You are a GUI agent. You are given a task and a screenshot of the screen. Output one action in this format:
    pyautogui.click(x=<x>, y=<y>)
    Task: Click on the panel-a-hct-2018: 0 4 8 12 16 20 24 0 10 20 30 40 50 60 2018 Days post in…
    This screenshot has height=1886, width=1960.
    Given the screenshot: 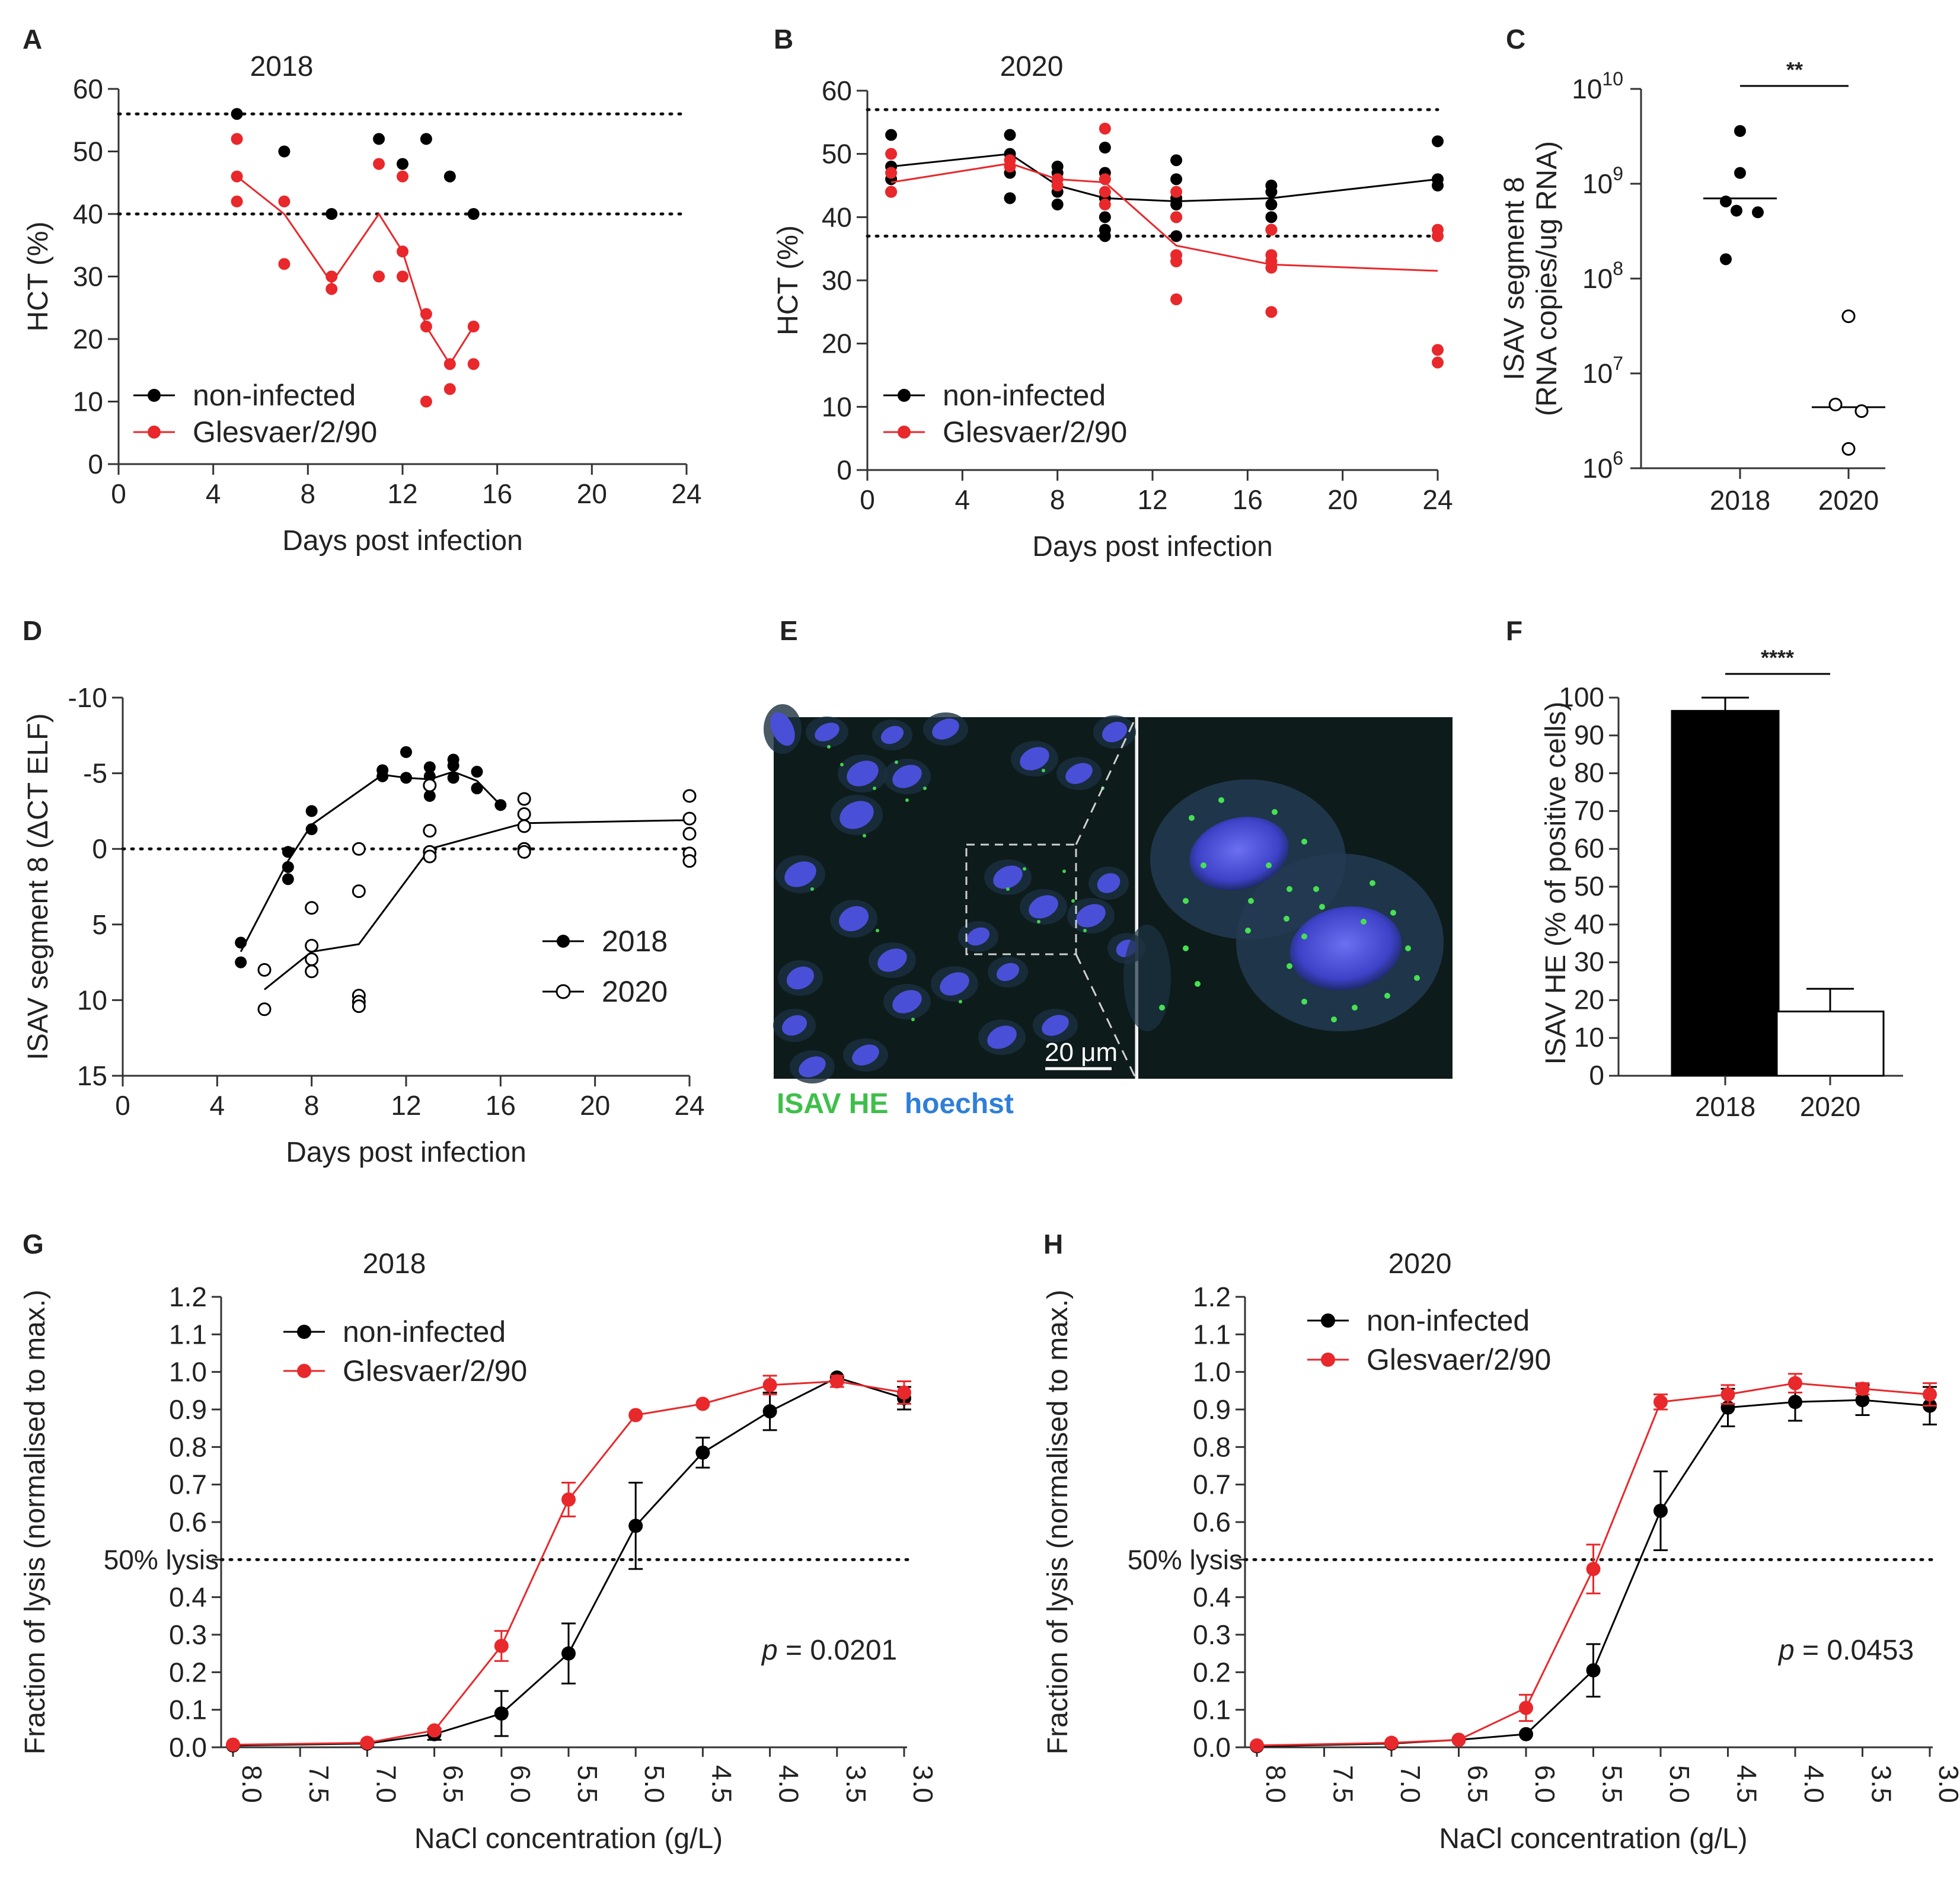 What is the action you would take?
    pyautogui.click(x=362, y=304)
    